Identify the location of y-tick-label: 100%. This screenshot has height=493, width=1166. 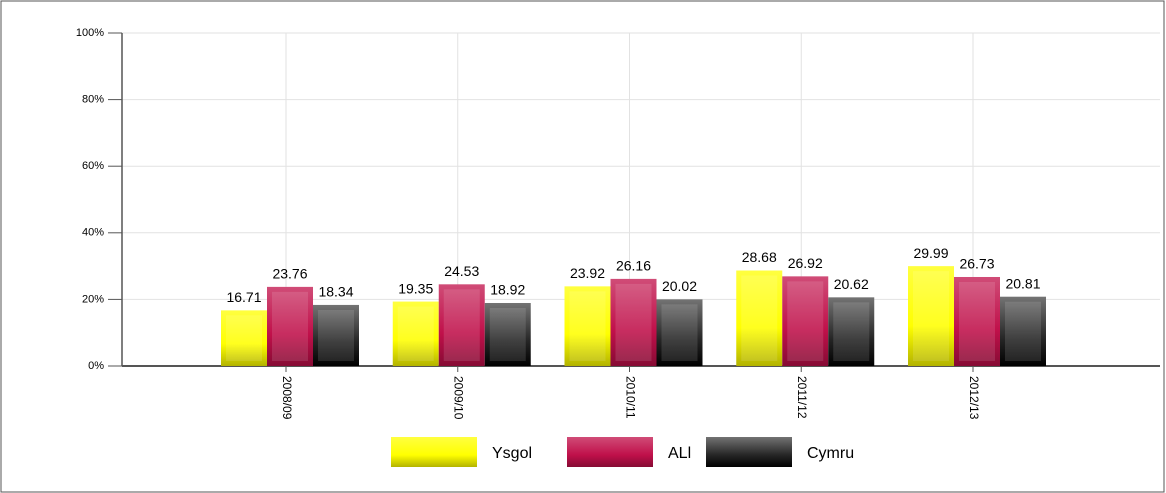
(90, 33).